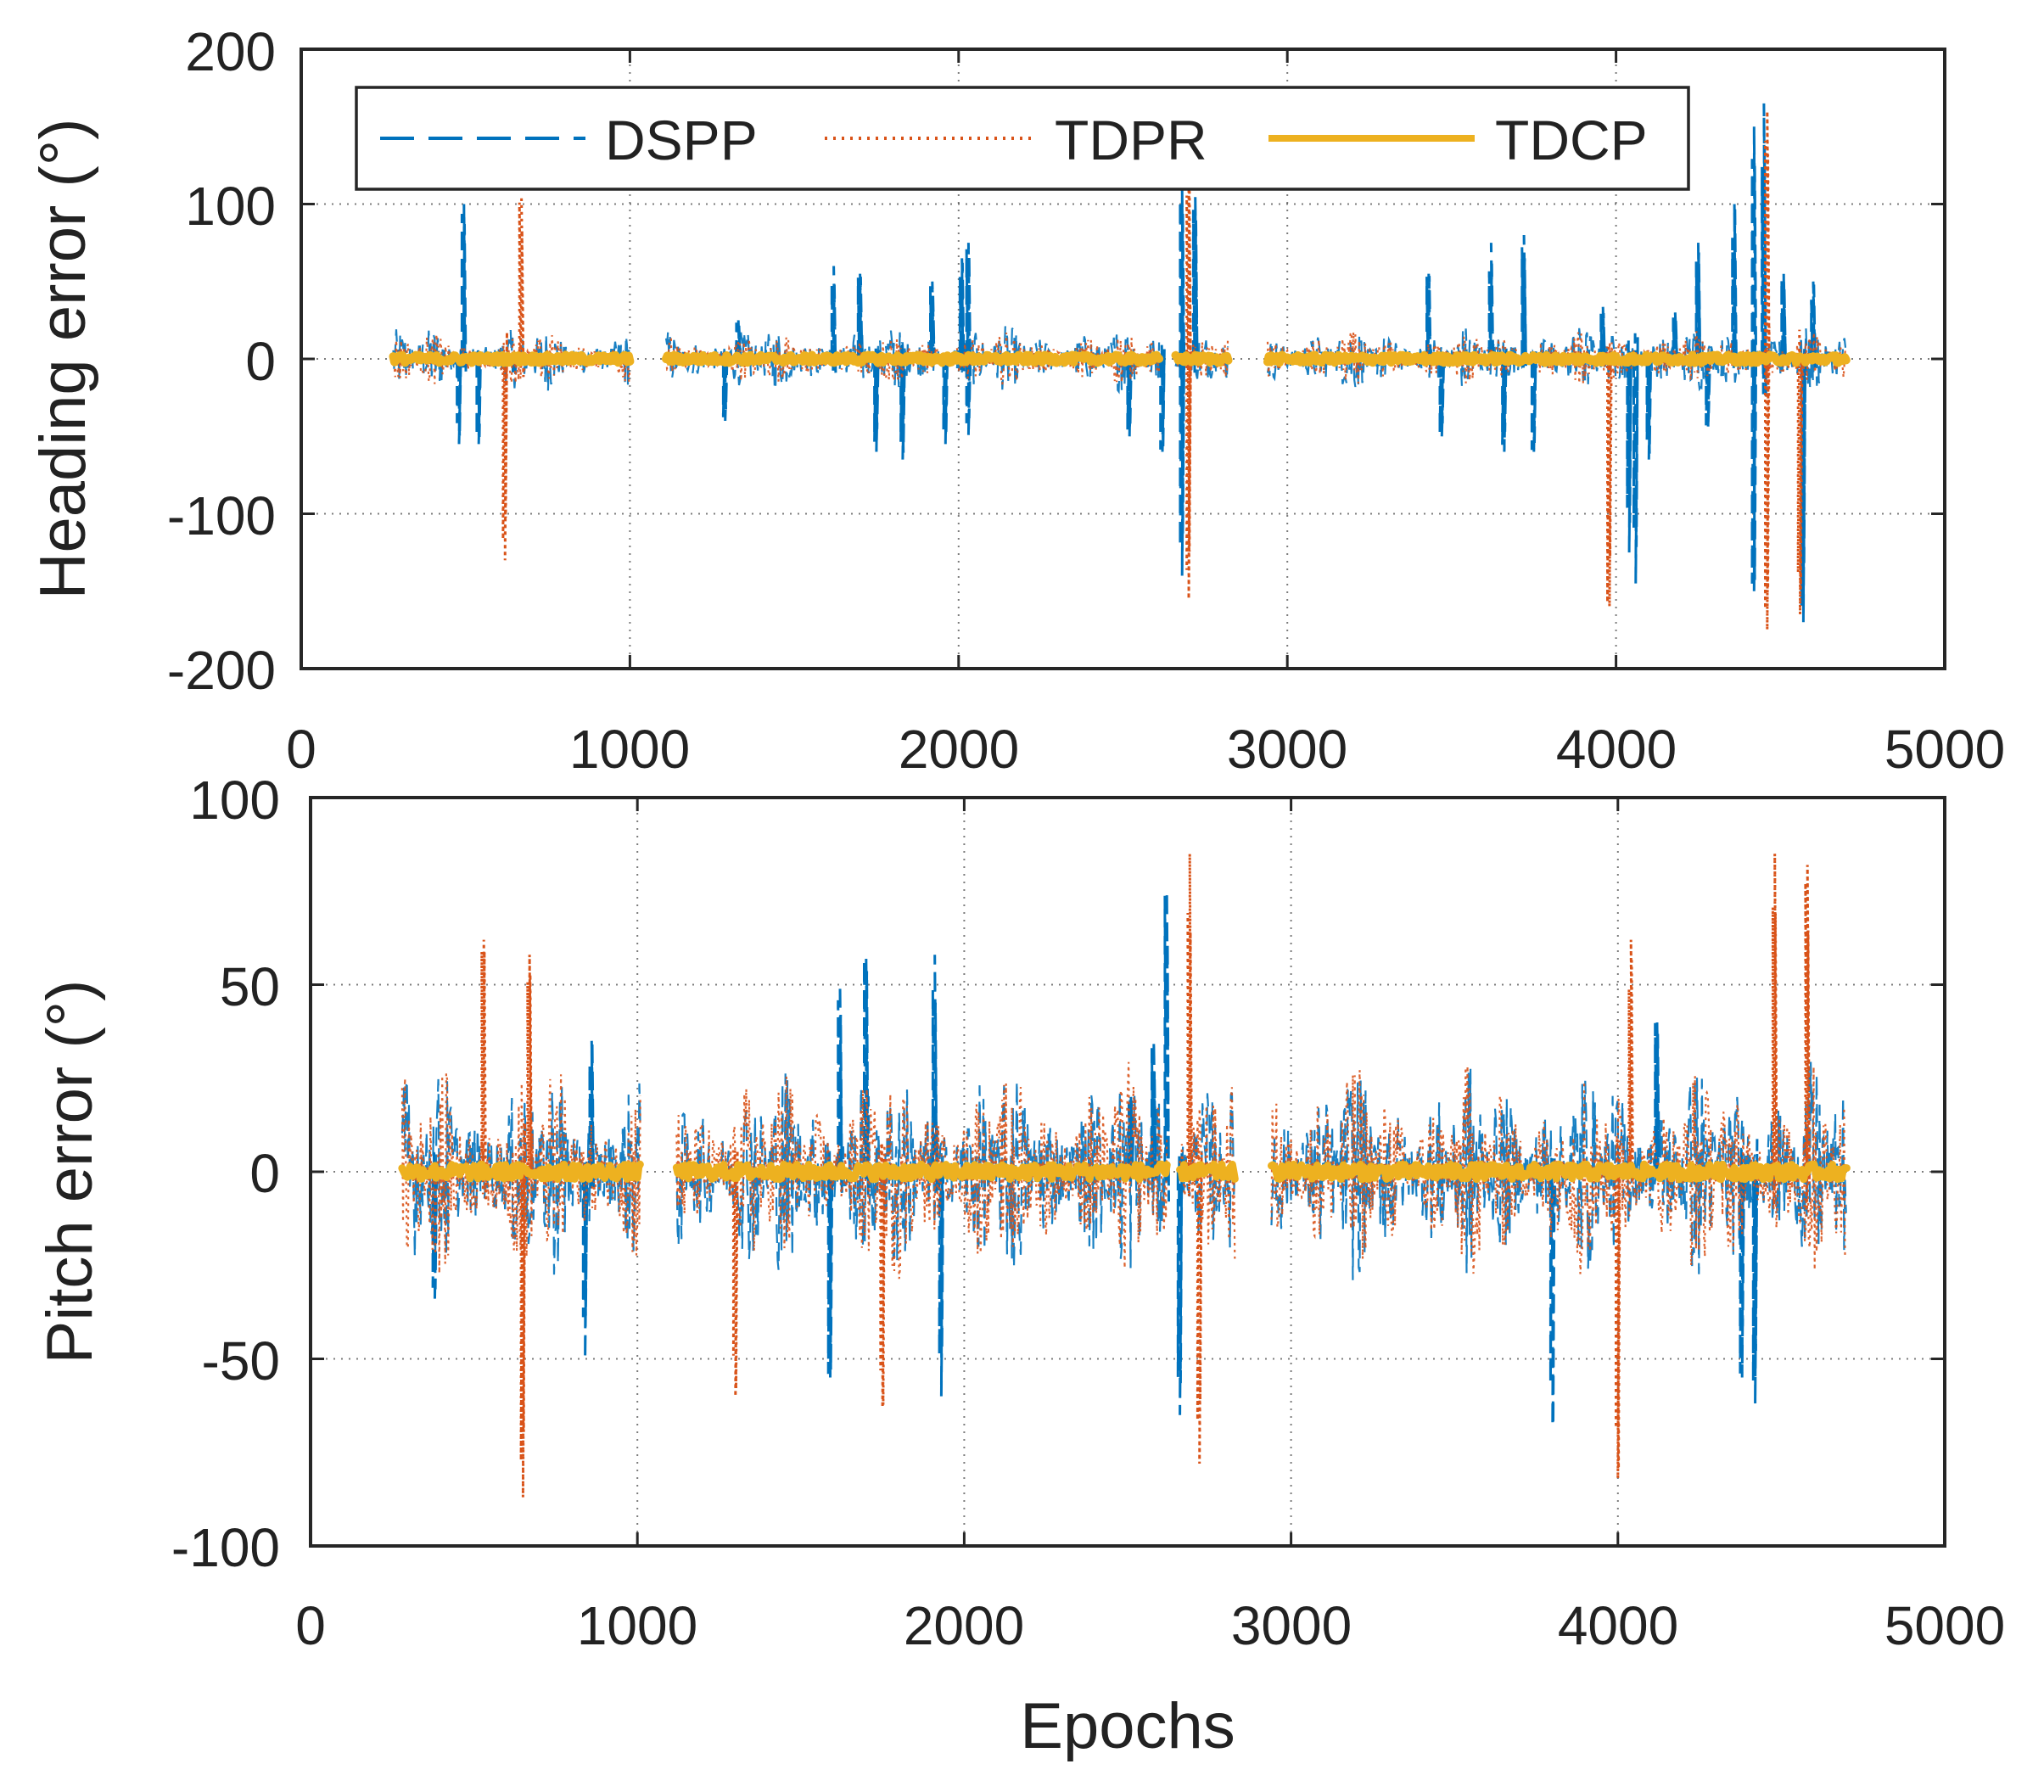 The image size is (2044, 1792). Describe the element at coordinates (241, 1361) in the screenshot. I see `bottom-ytick-label: -50` at that location.